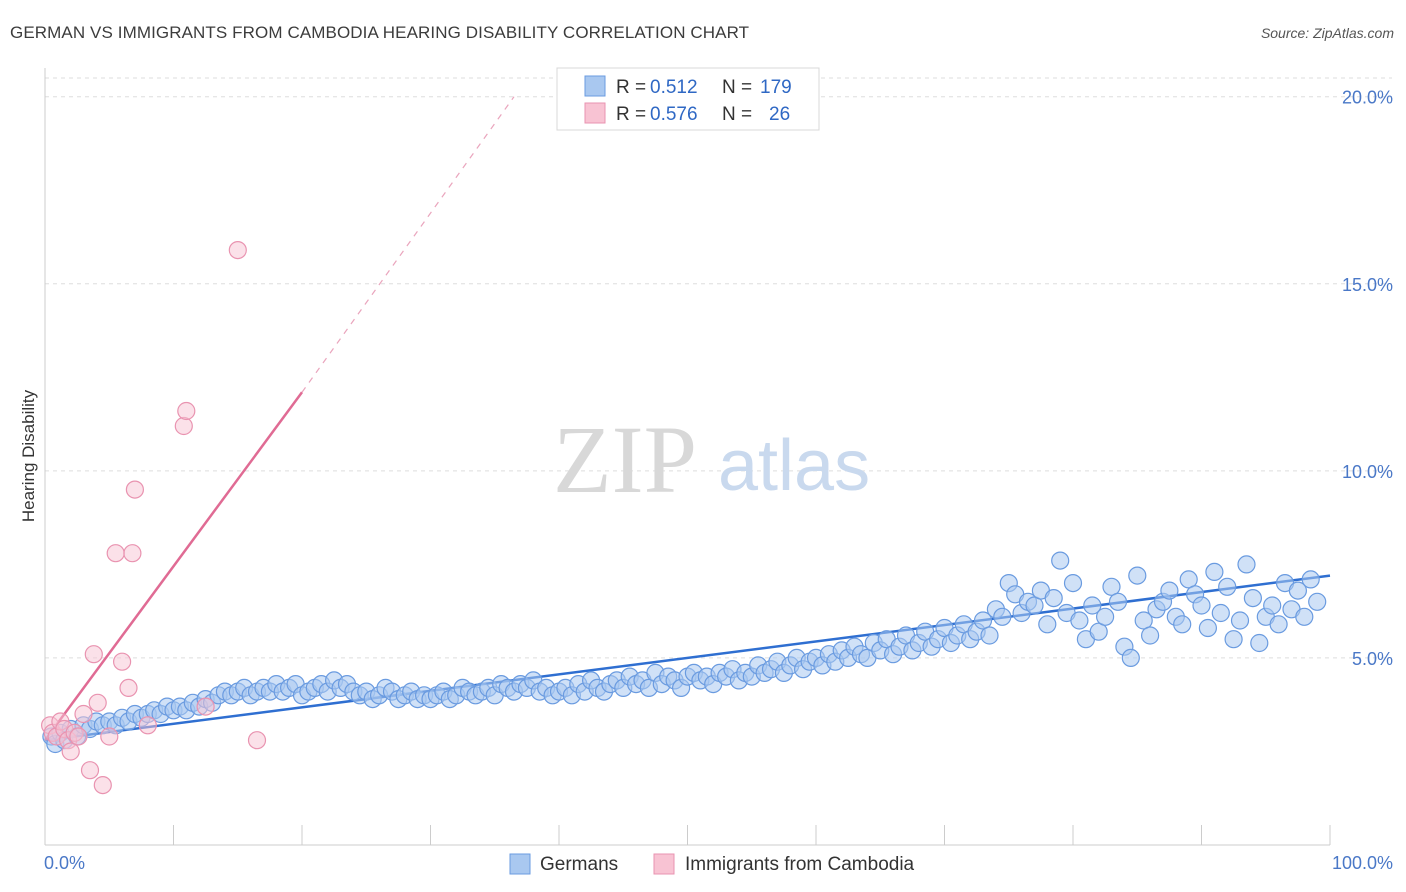 The width and height of the screenshot is (1406, 892). What do you see at coordinates (1372, 659) in the screenshot?
I see `y-tick-label: 5.0%` at bounding box center [1372, 659].